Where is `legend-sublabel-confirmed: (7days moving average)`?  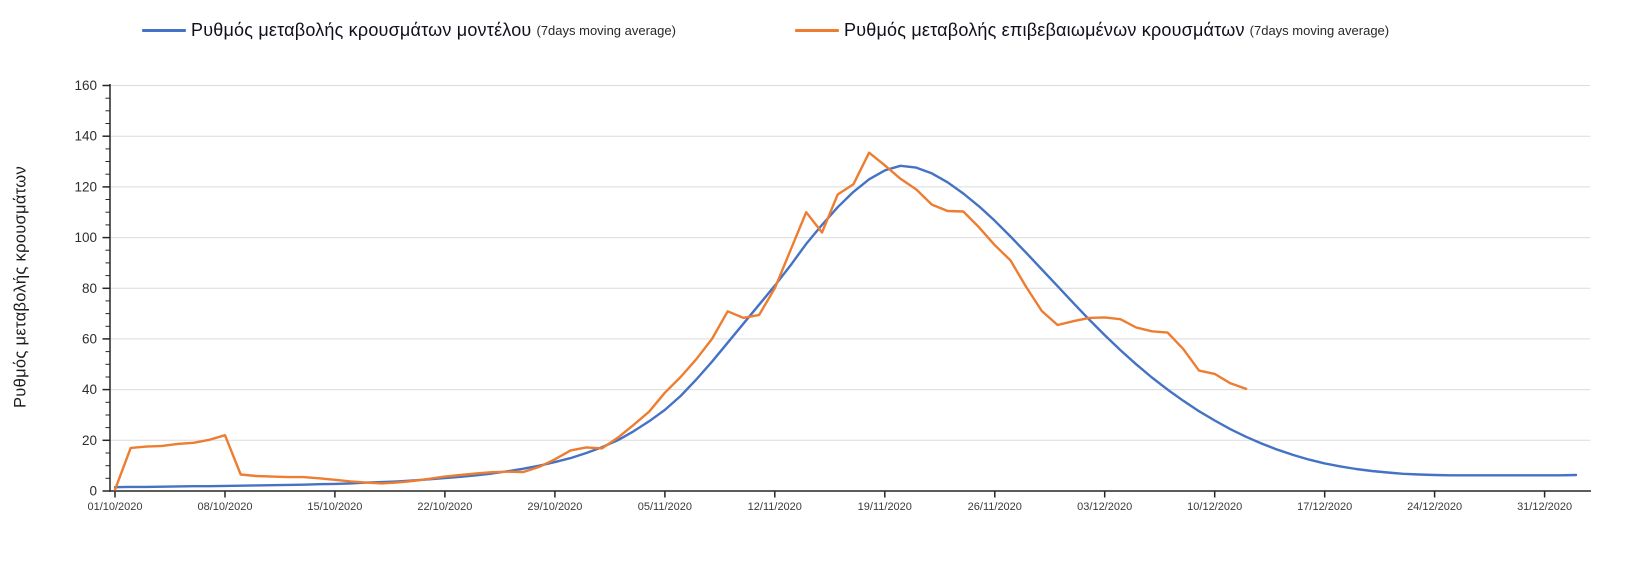 legend-sublabel-confirmed: (7days moving average) is located at coordinates (1319, 30).